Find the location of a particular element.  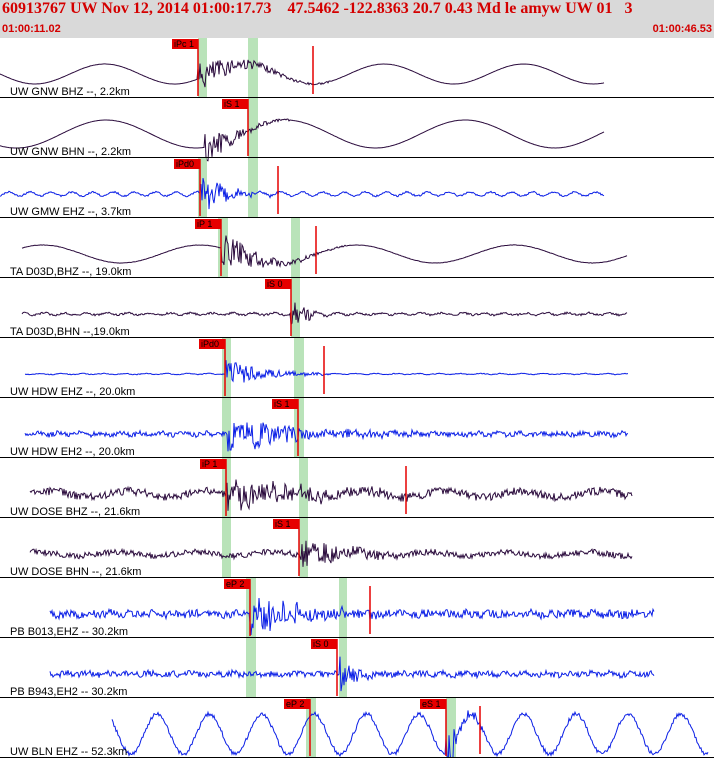

station-label: UW GMW EHZ --, 3.7km is located at coordinates (70, 212).